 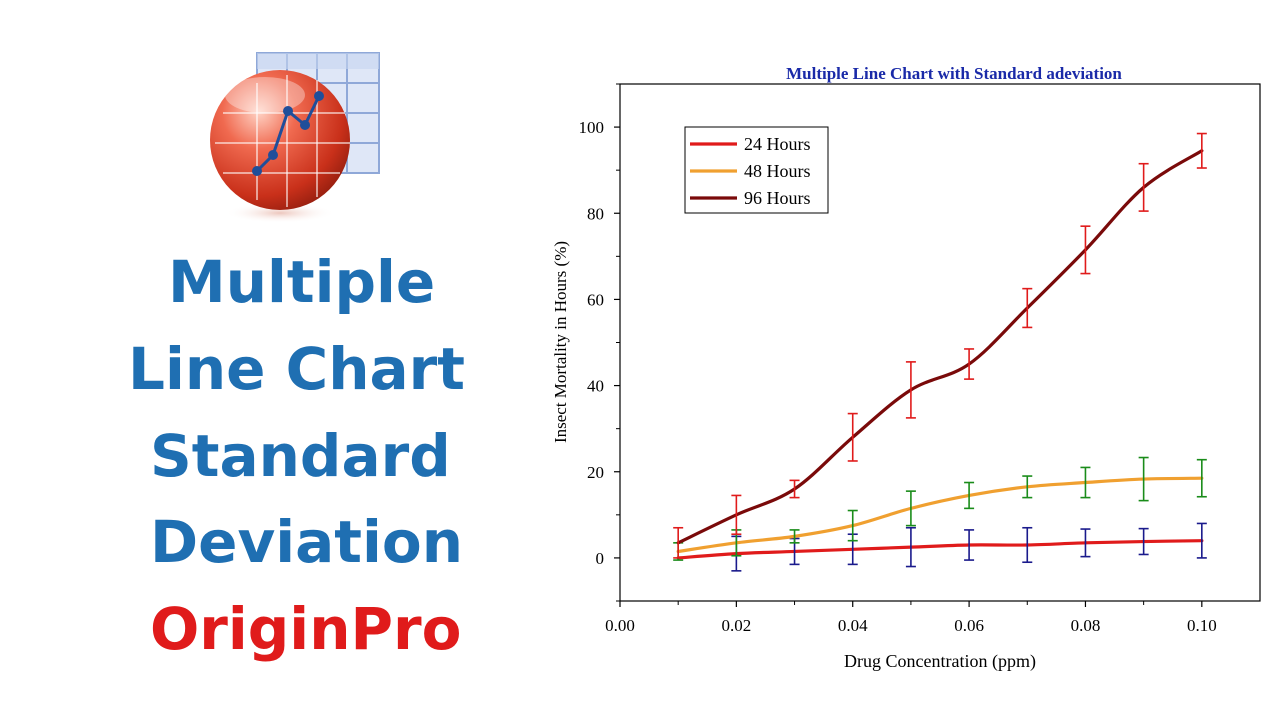 What do you see at coordinates (777, 171) in the screenshot?
I see `legend-label: 48 Hours` at bounding box center [777, 171].